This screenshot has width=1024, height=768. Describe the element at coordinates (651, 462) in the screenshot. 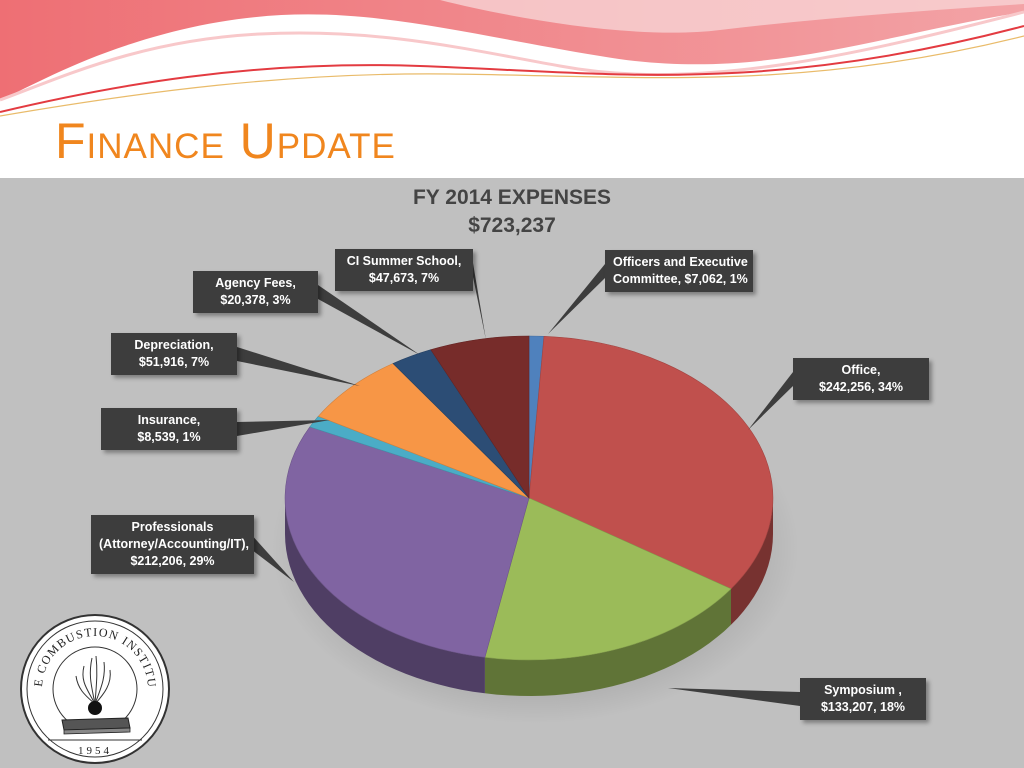

I see `pie-slice-office` at that location.